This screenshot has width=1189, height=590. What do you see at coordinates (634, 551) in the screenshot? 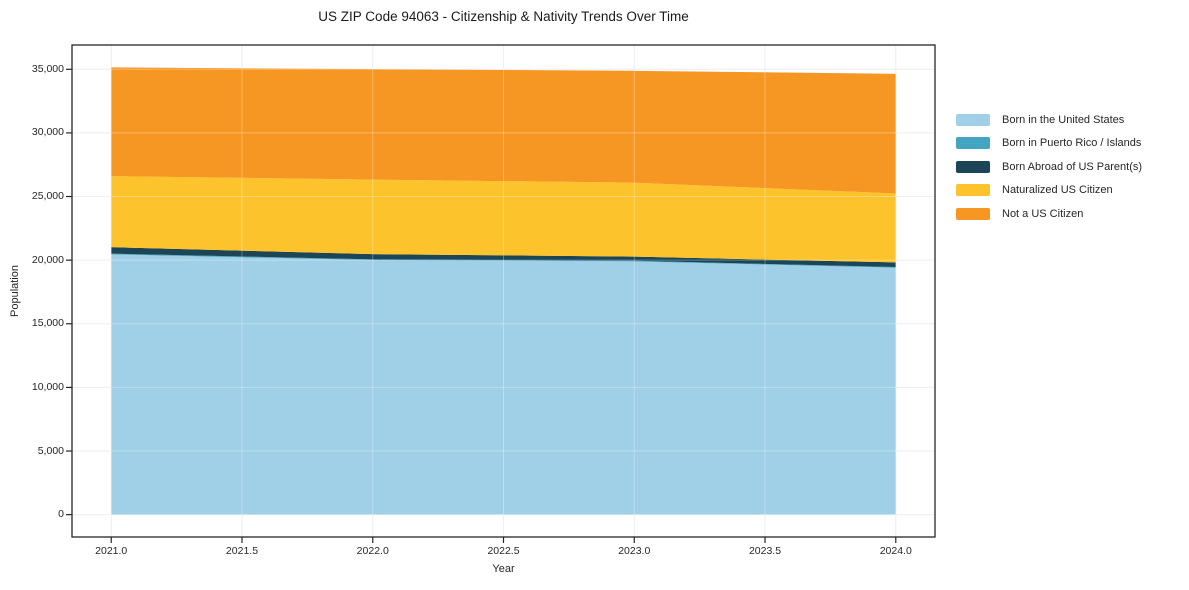
I see `x-tick-label: 2023.0` at bounding box center [634, 551].